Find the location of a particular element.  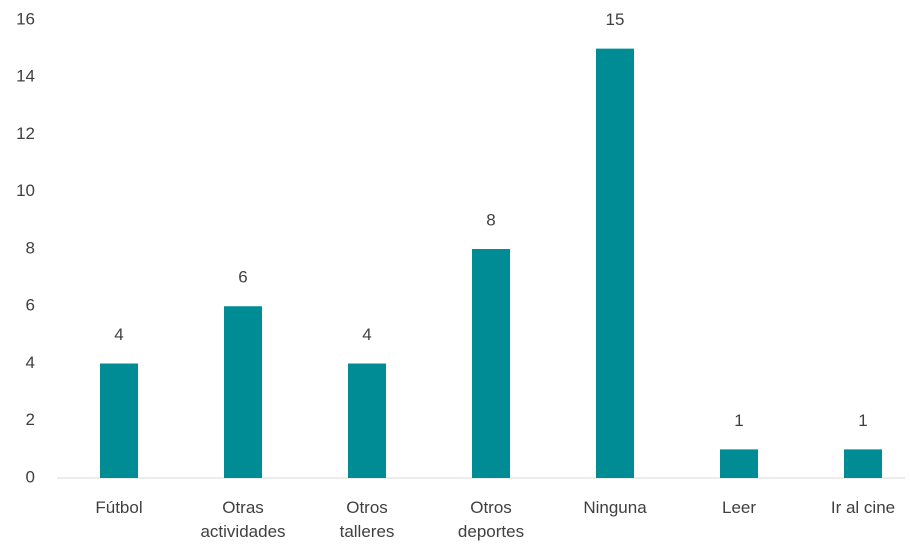

y-tick-label: 4 is located at coordinates (30, 362).